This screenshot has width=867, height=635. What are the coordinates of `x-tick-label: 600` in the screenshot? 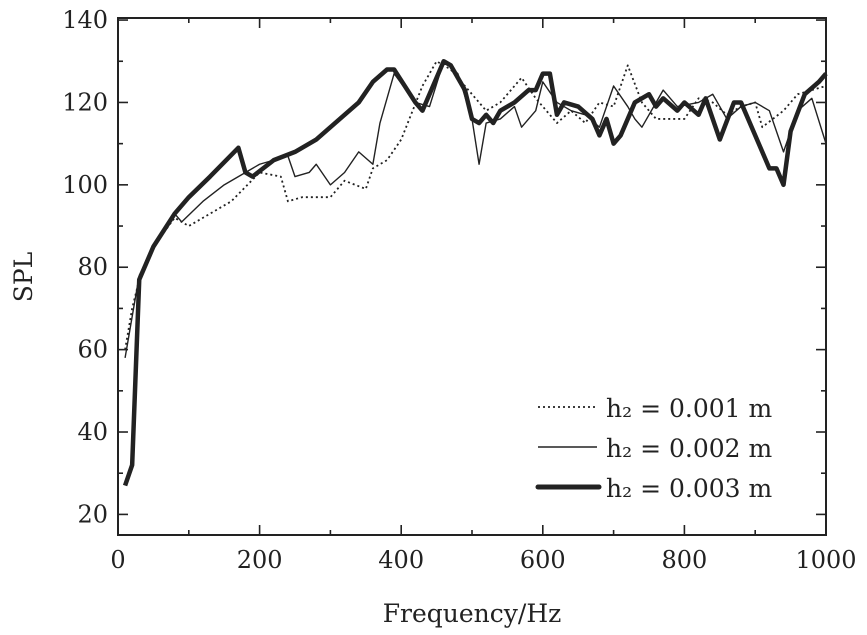 It's located at (543, 560).